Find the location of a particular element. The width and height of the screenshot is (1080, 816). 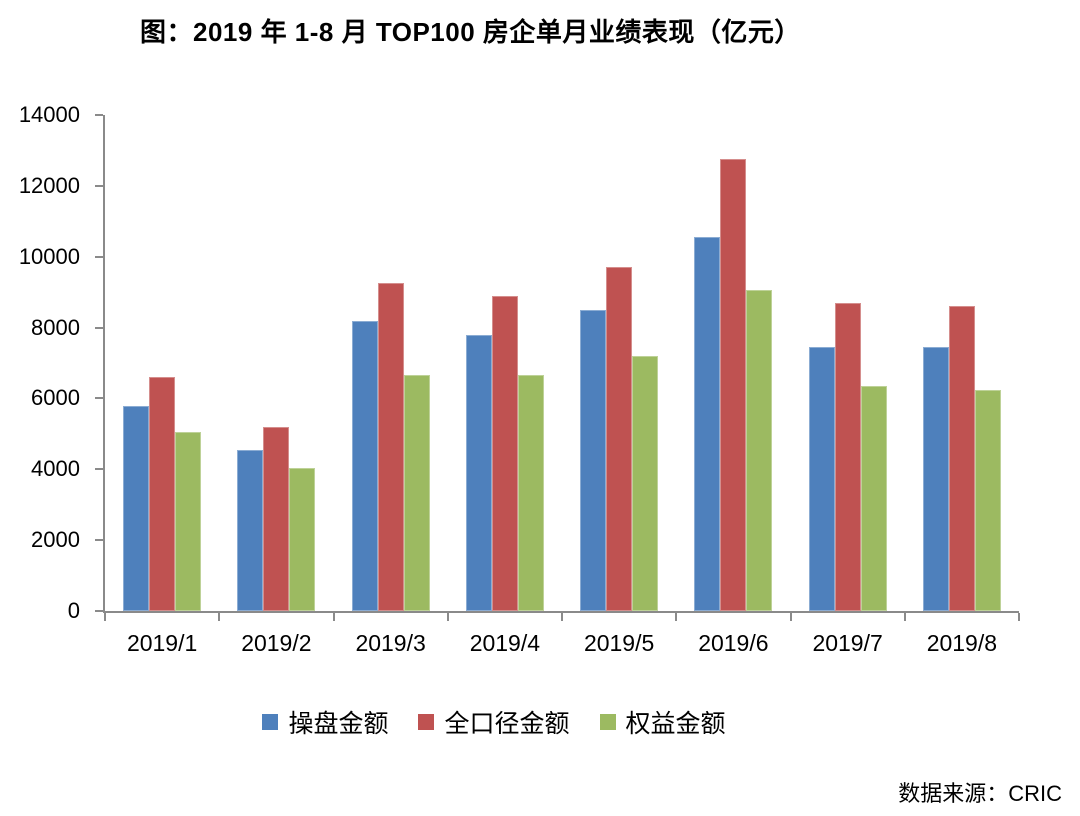

x-tick-label: 2019/6 is located at coordinates (733, 643).